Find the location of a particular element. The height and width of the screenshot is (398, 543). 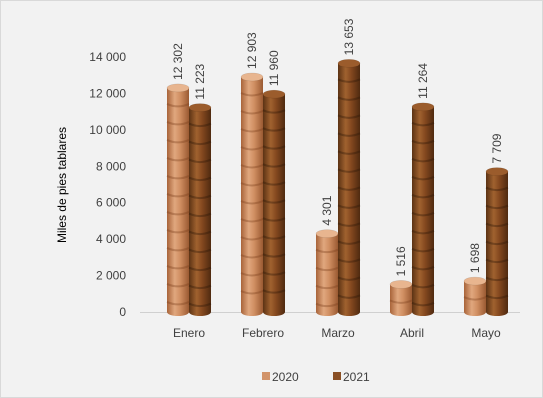

x-tick-label: Enero is located at coordinates (189, 333).